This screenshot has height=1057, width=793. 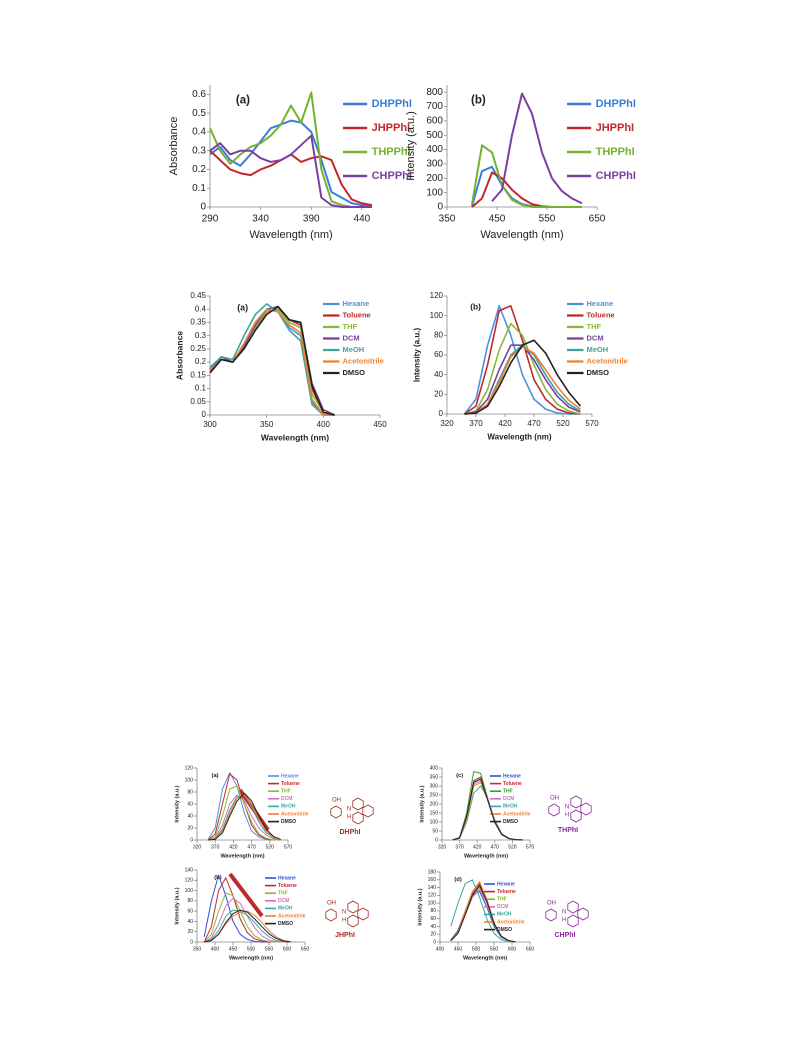 What do you see at coordinates (201, 388) in the screenshot?
I see `y-tick-label: 0.1` at bounding box center [201, 388].